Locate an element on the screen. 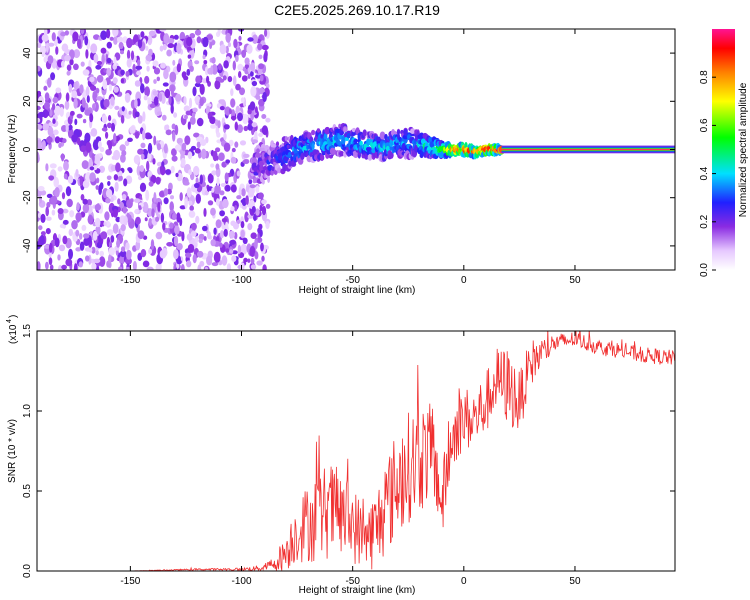 The width and height of the screenshot is (750, 600). colorbar-tick-label: 0.8 is located at coordinates (704, 77).